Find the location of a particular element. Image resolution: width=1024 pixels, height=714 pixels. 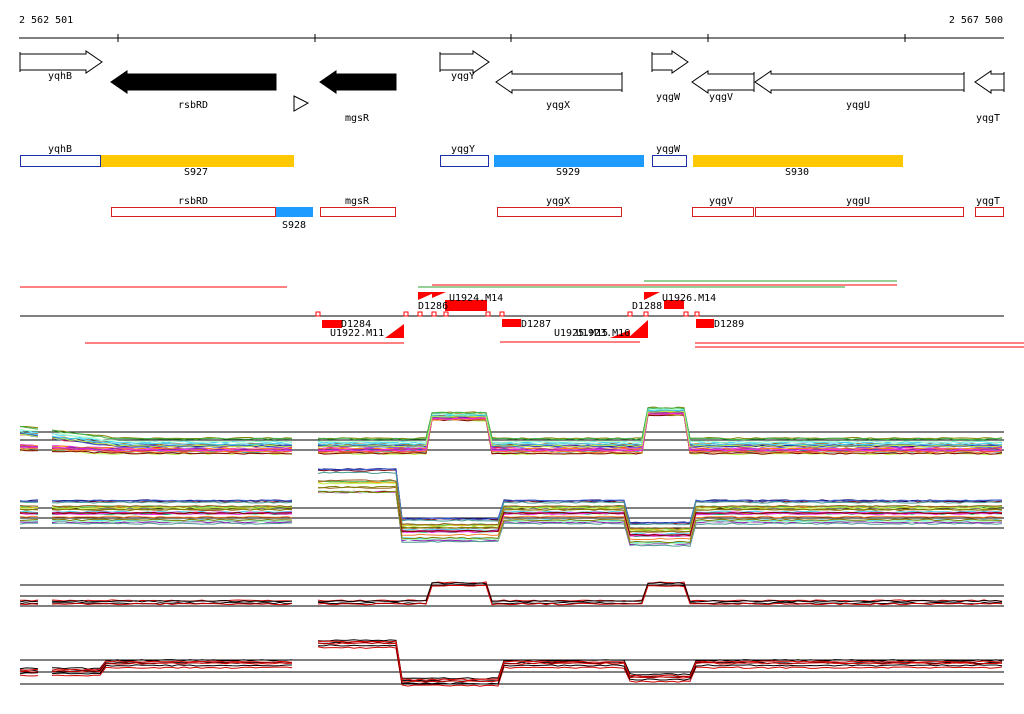

gene-label: yqgW is located at coordinates (668, 97).